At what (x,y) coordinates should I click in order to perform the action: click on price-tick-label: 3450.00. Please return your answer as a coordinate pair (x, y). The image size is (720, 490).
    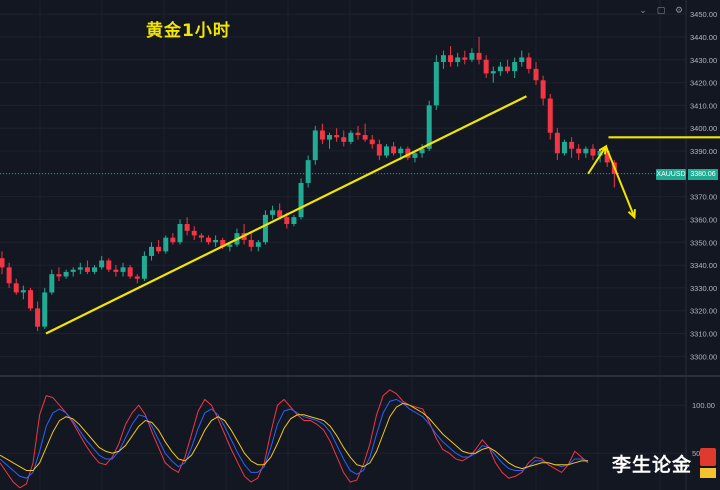
    Looking at the image, I should click on (703, 14).